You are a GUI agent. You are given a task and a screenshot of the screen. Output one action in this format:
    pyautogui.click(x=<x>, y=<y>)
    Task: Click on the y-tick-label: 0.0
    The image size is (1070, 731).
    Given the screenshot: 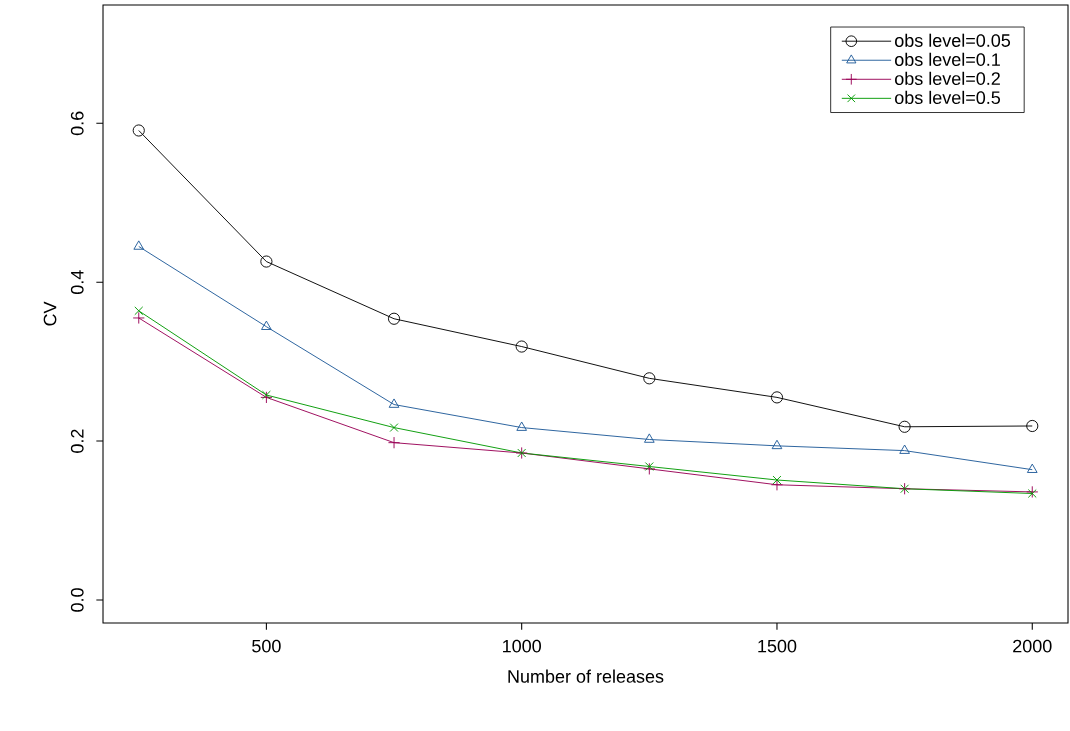 What is the action you would take?
    pyautogui.click(x=77, y=600)
    